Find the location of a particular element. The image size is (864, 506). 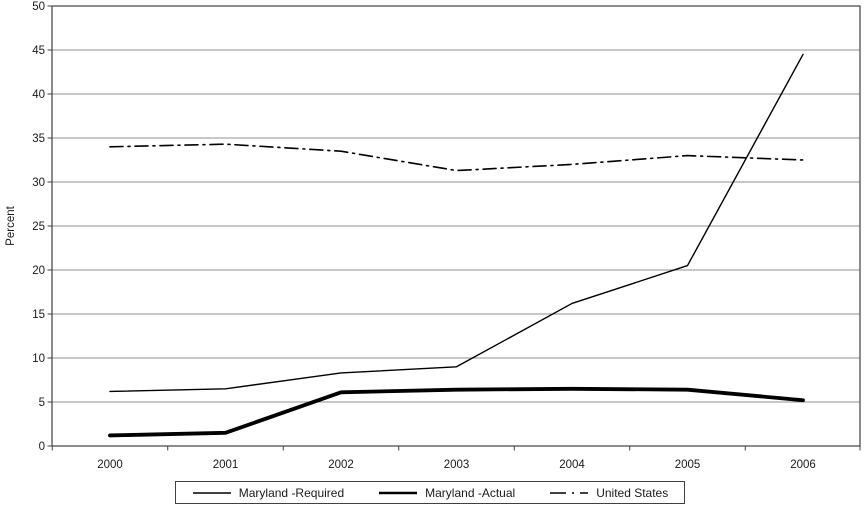

y-tick-label: 45 is located at coordinates (38, 51).